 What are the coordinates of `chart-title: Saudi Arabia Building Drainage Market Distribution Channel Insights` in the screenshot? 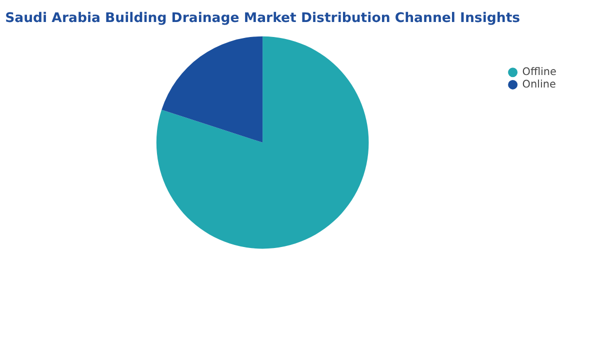 It's located at (262, 18).